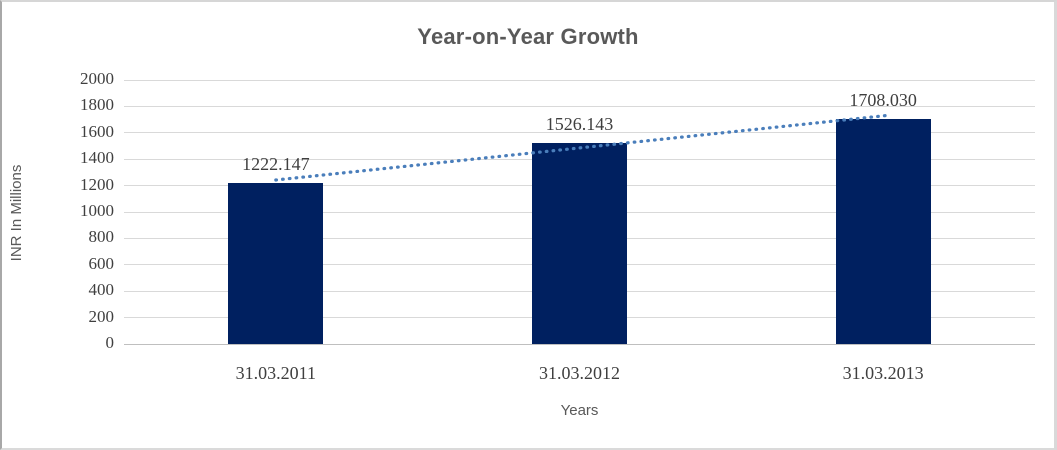  What do you see at coordinates (97, 184) in the screenshot?
I see `y-tick-label: 1200` at bounding box center [97, 184].